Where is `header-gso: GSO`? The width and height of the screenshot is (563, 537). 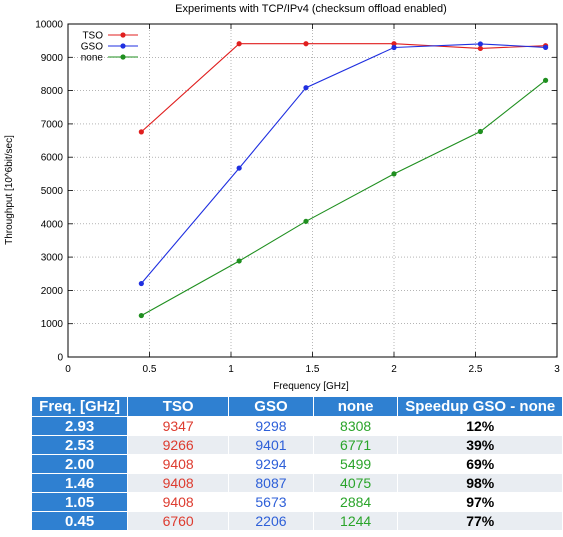 header-gso: GSO is located at coordinates (271, 406).